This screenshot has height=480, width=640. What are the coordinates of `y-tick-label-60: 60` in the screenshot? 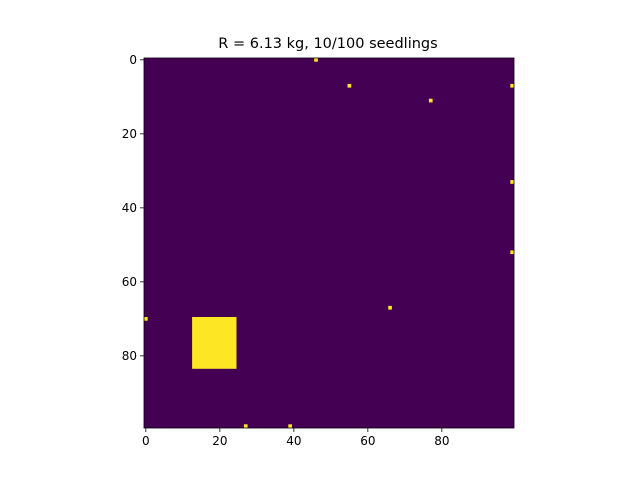 It's located at (129, 282).